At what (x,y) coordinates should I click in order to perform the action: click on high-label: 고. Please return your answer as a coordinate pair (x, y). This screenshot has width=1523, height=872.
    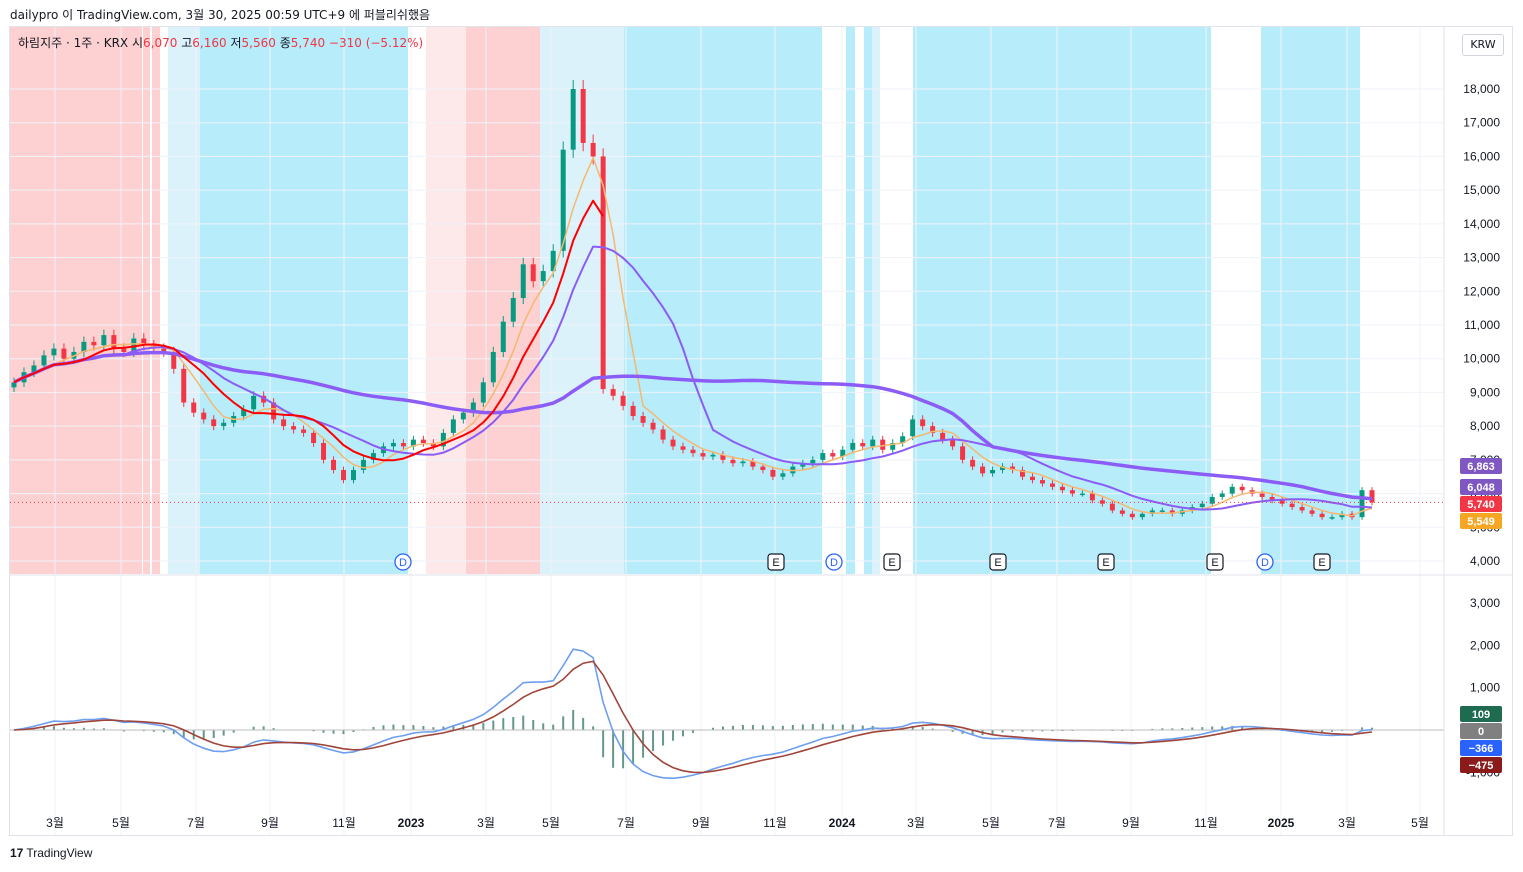
    Looking at the image, I should click on (187, 43).